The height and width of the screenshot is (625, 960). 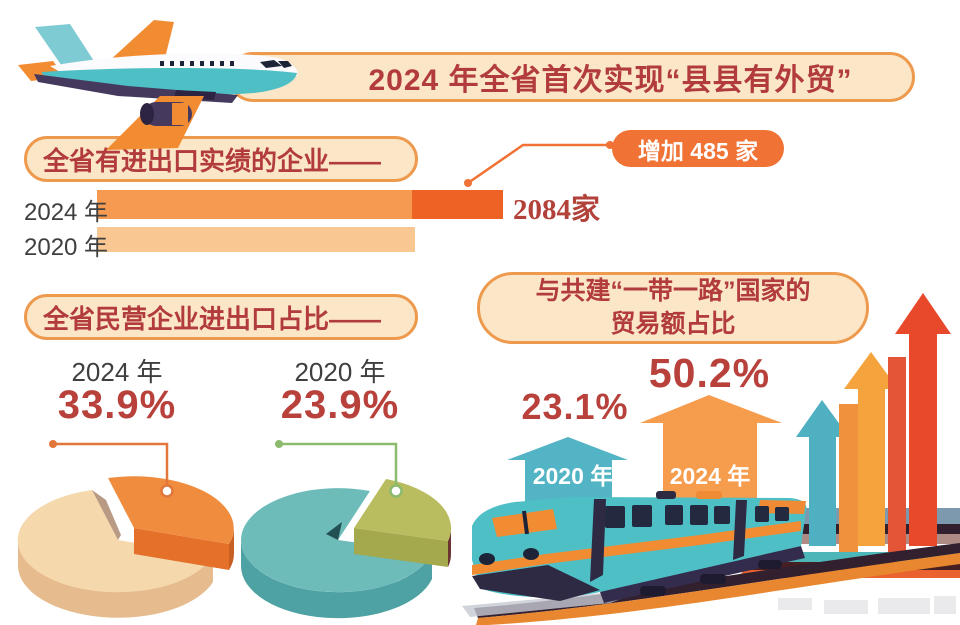 I want to click on arrow-2020-pct: 23.1%, so click(x=575, y=406).